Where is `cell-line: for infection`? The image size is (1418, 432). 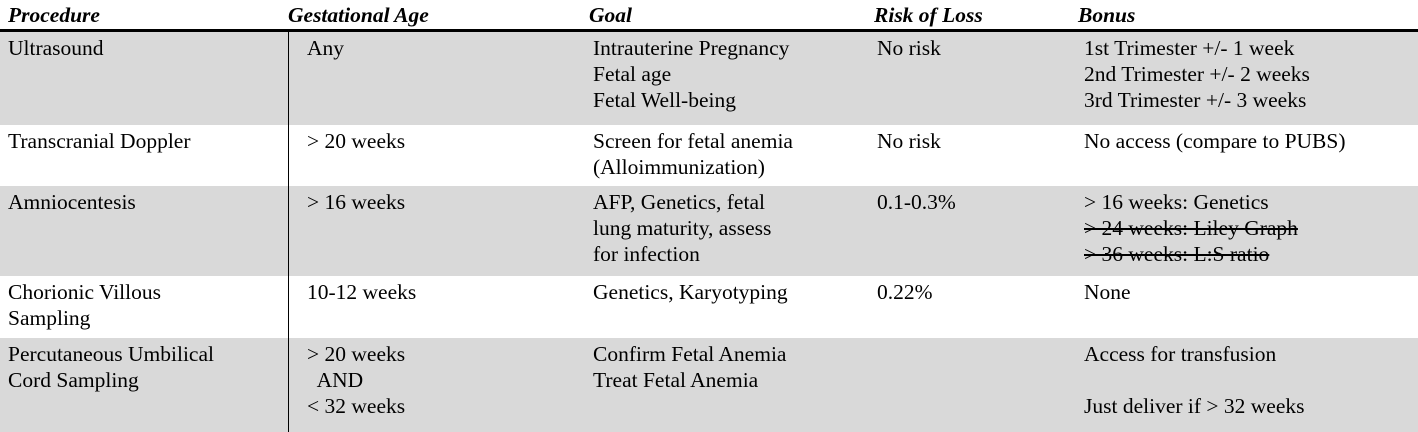 cell-line: for infection is located at coordinates (646, 254).